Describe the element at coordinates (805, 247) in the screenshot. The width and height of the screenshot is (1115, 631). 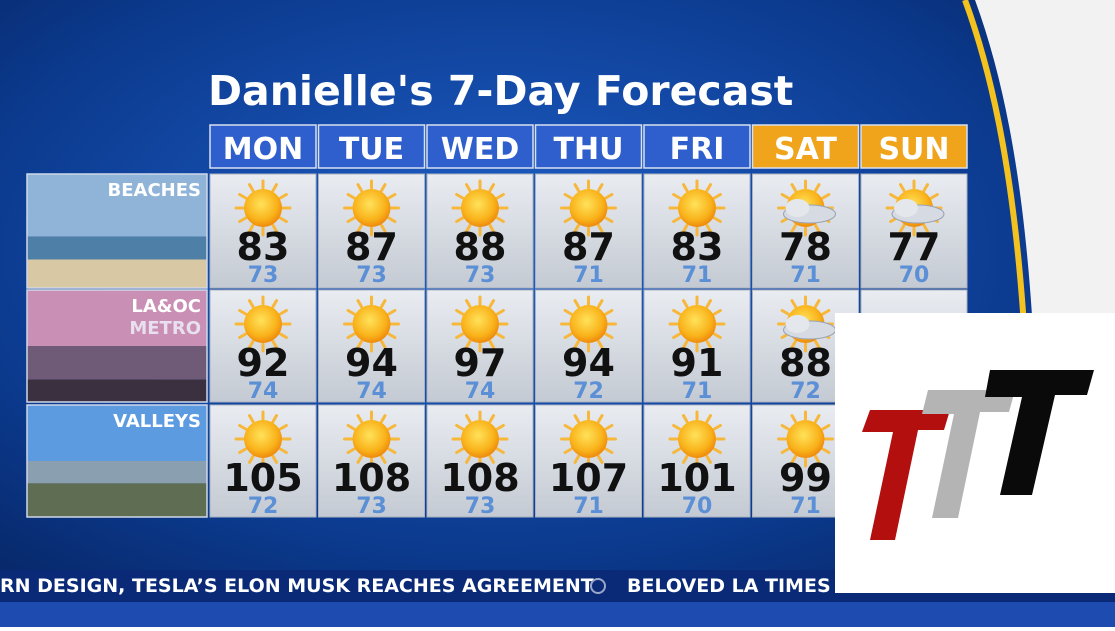
I see `high-temp: 78` at that location.